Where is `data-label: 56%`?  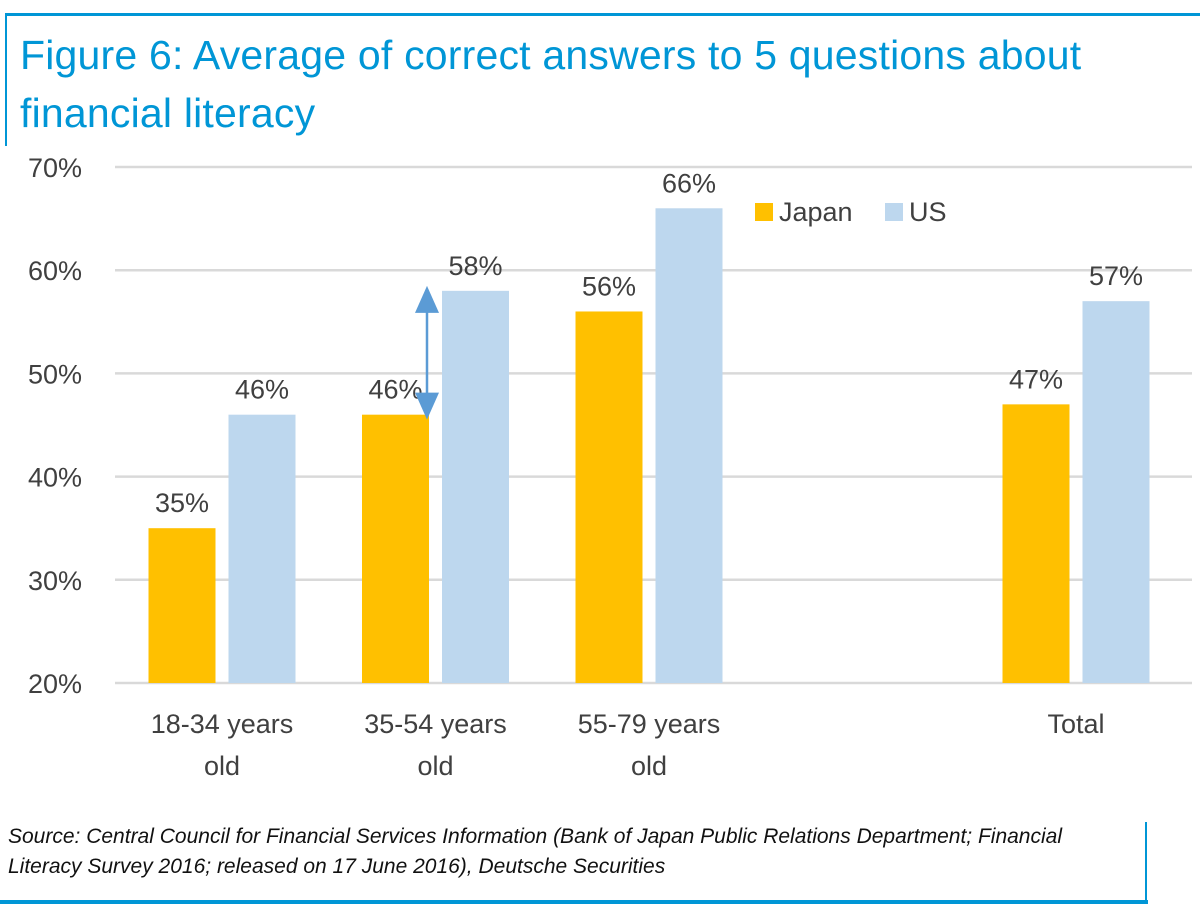 data-label: 56% is located at coordinates (609, 286).